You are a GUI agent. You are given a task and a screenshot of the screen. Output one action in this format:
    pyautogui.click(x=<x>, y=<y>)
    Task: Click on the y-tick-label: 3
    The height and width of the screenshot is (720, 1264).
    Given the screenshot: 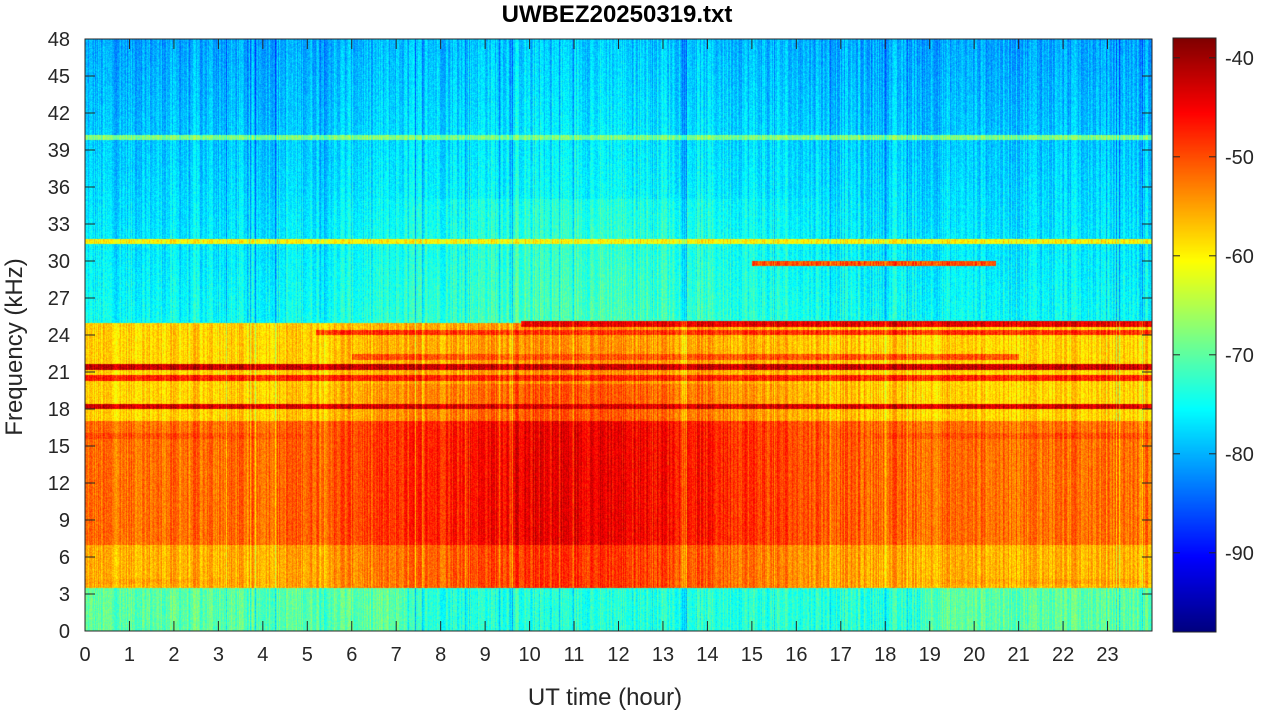 What is the action you would take?
    pyautogui.click(x=64, y=595)
    